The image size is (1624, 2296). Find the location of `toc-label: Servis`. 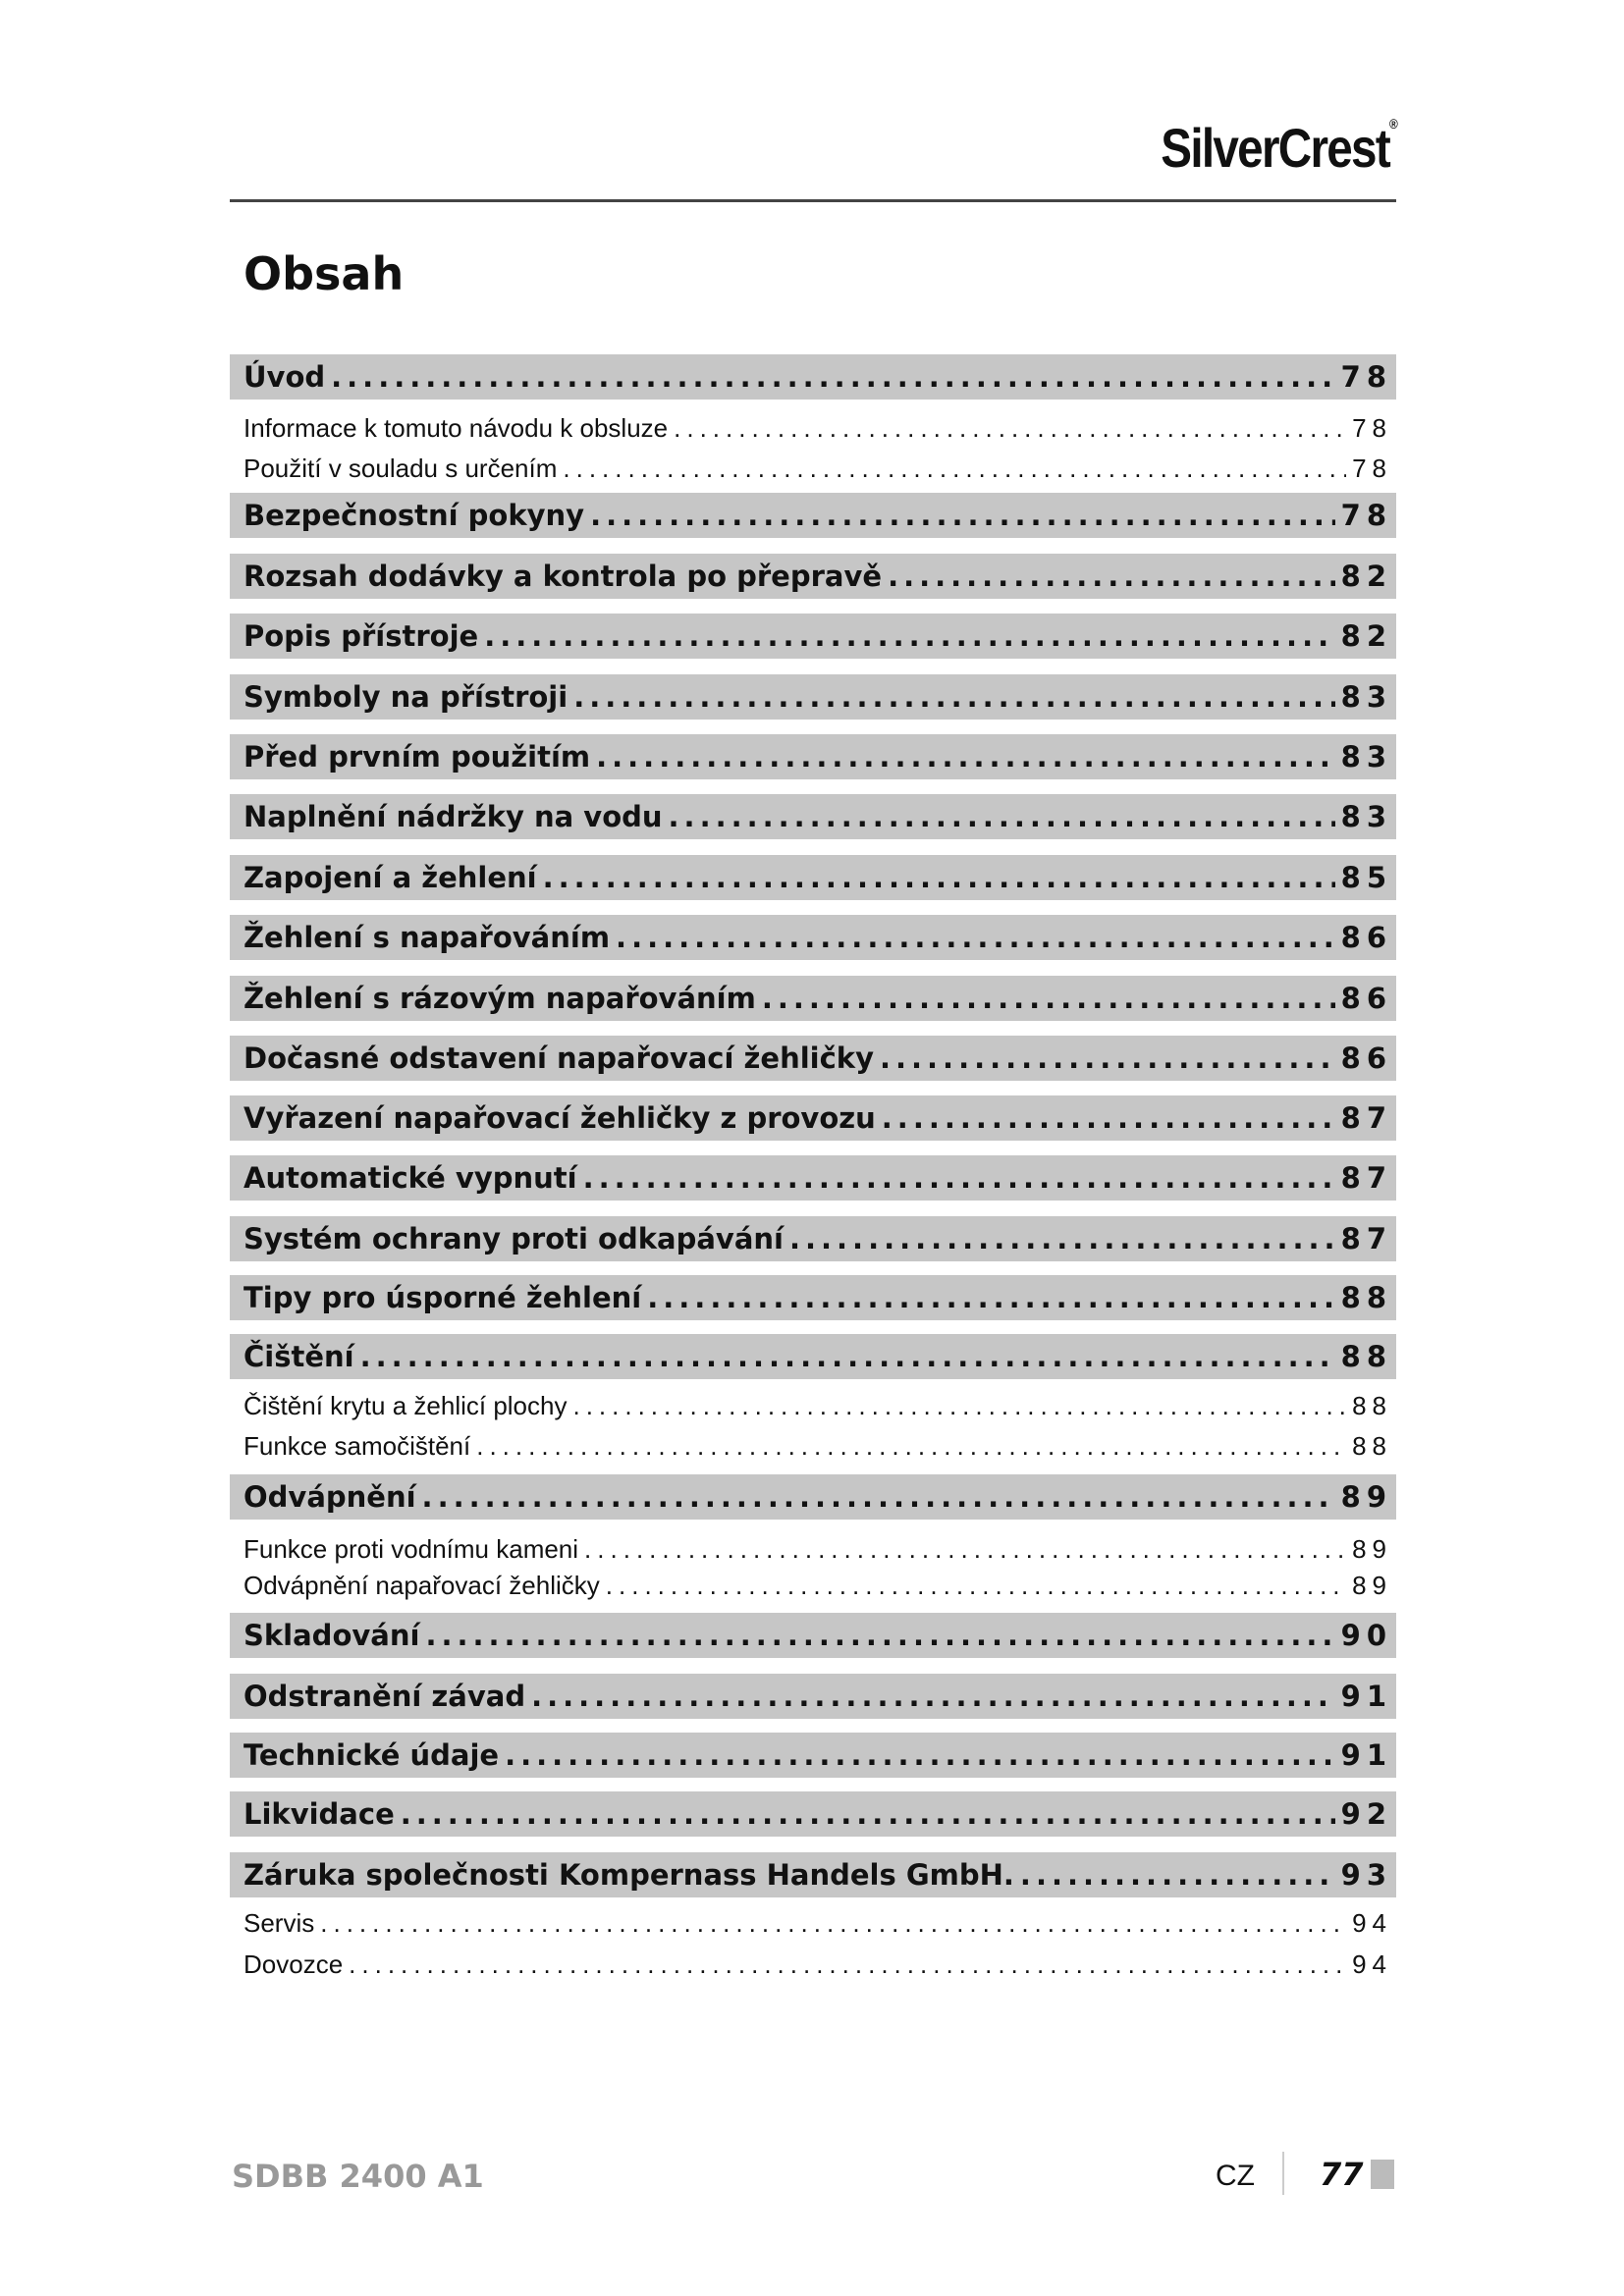

toc-label: Servis is located at coordinates (279, 1922).